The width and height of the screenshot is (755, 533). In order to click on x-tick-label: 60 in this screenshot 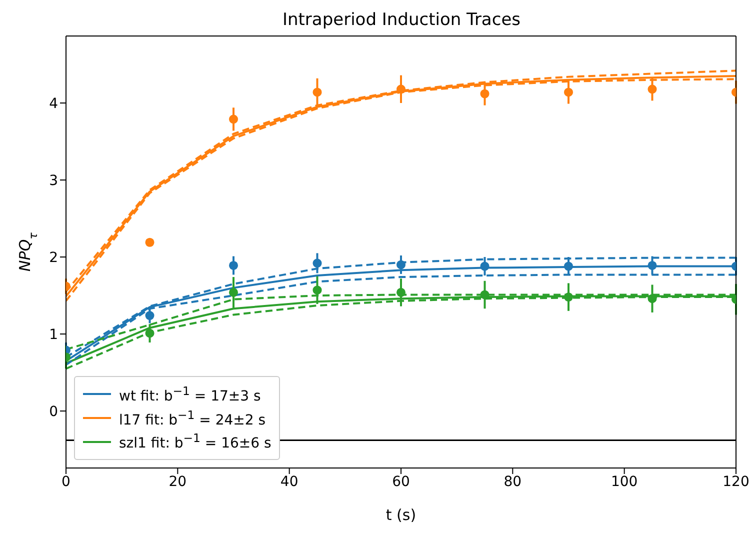, I will do `click(401, 482)`.